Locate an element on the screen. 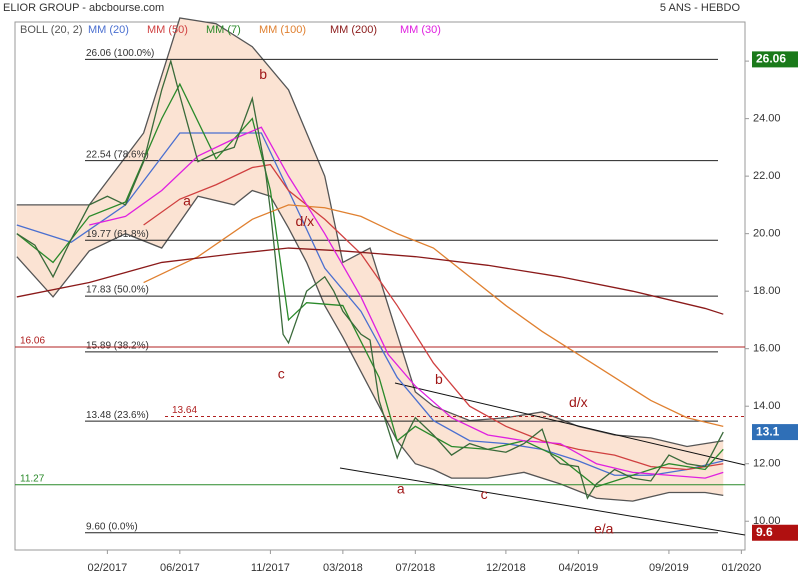  y-tick-label: 16.00 is located at coordinates (767, 349).